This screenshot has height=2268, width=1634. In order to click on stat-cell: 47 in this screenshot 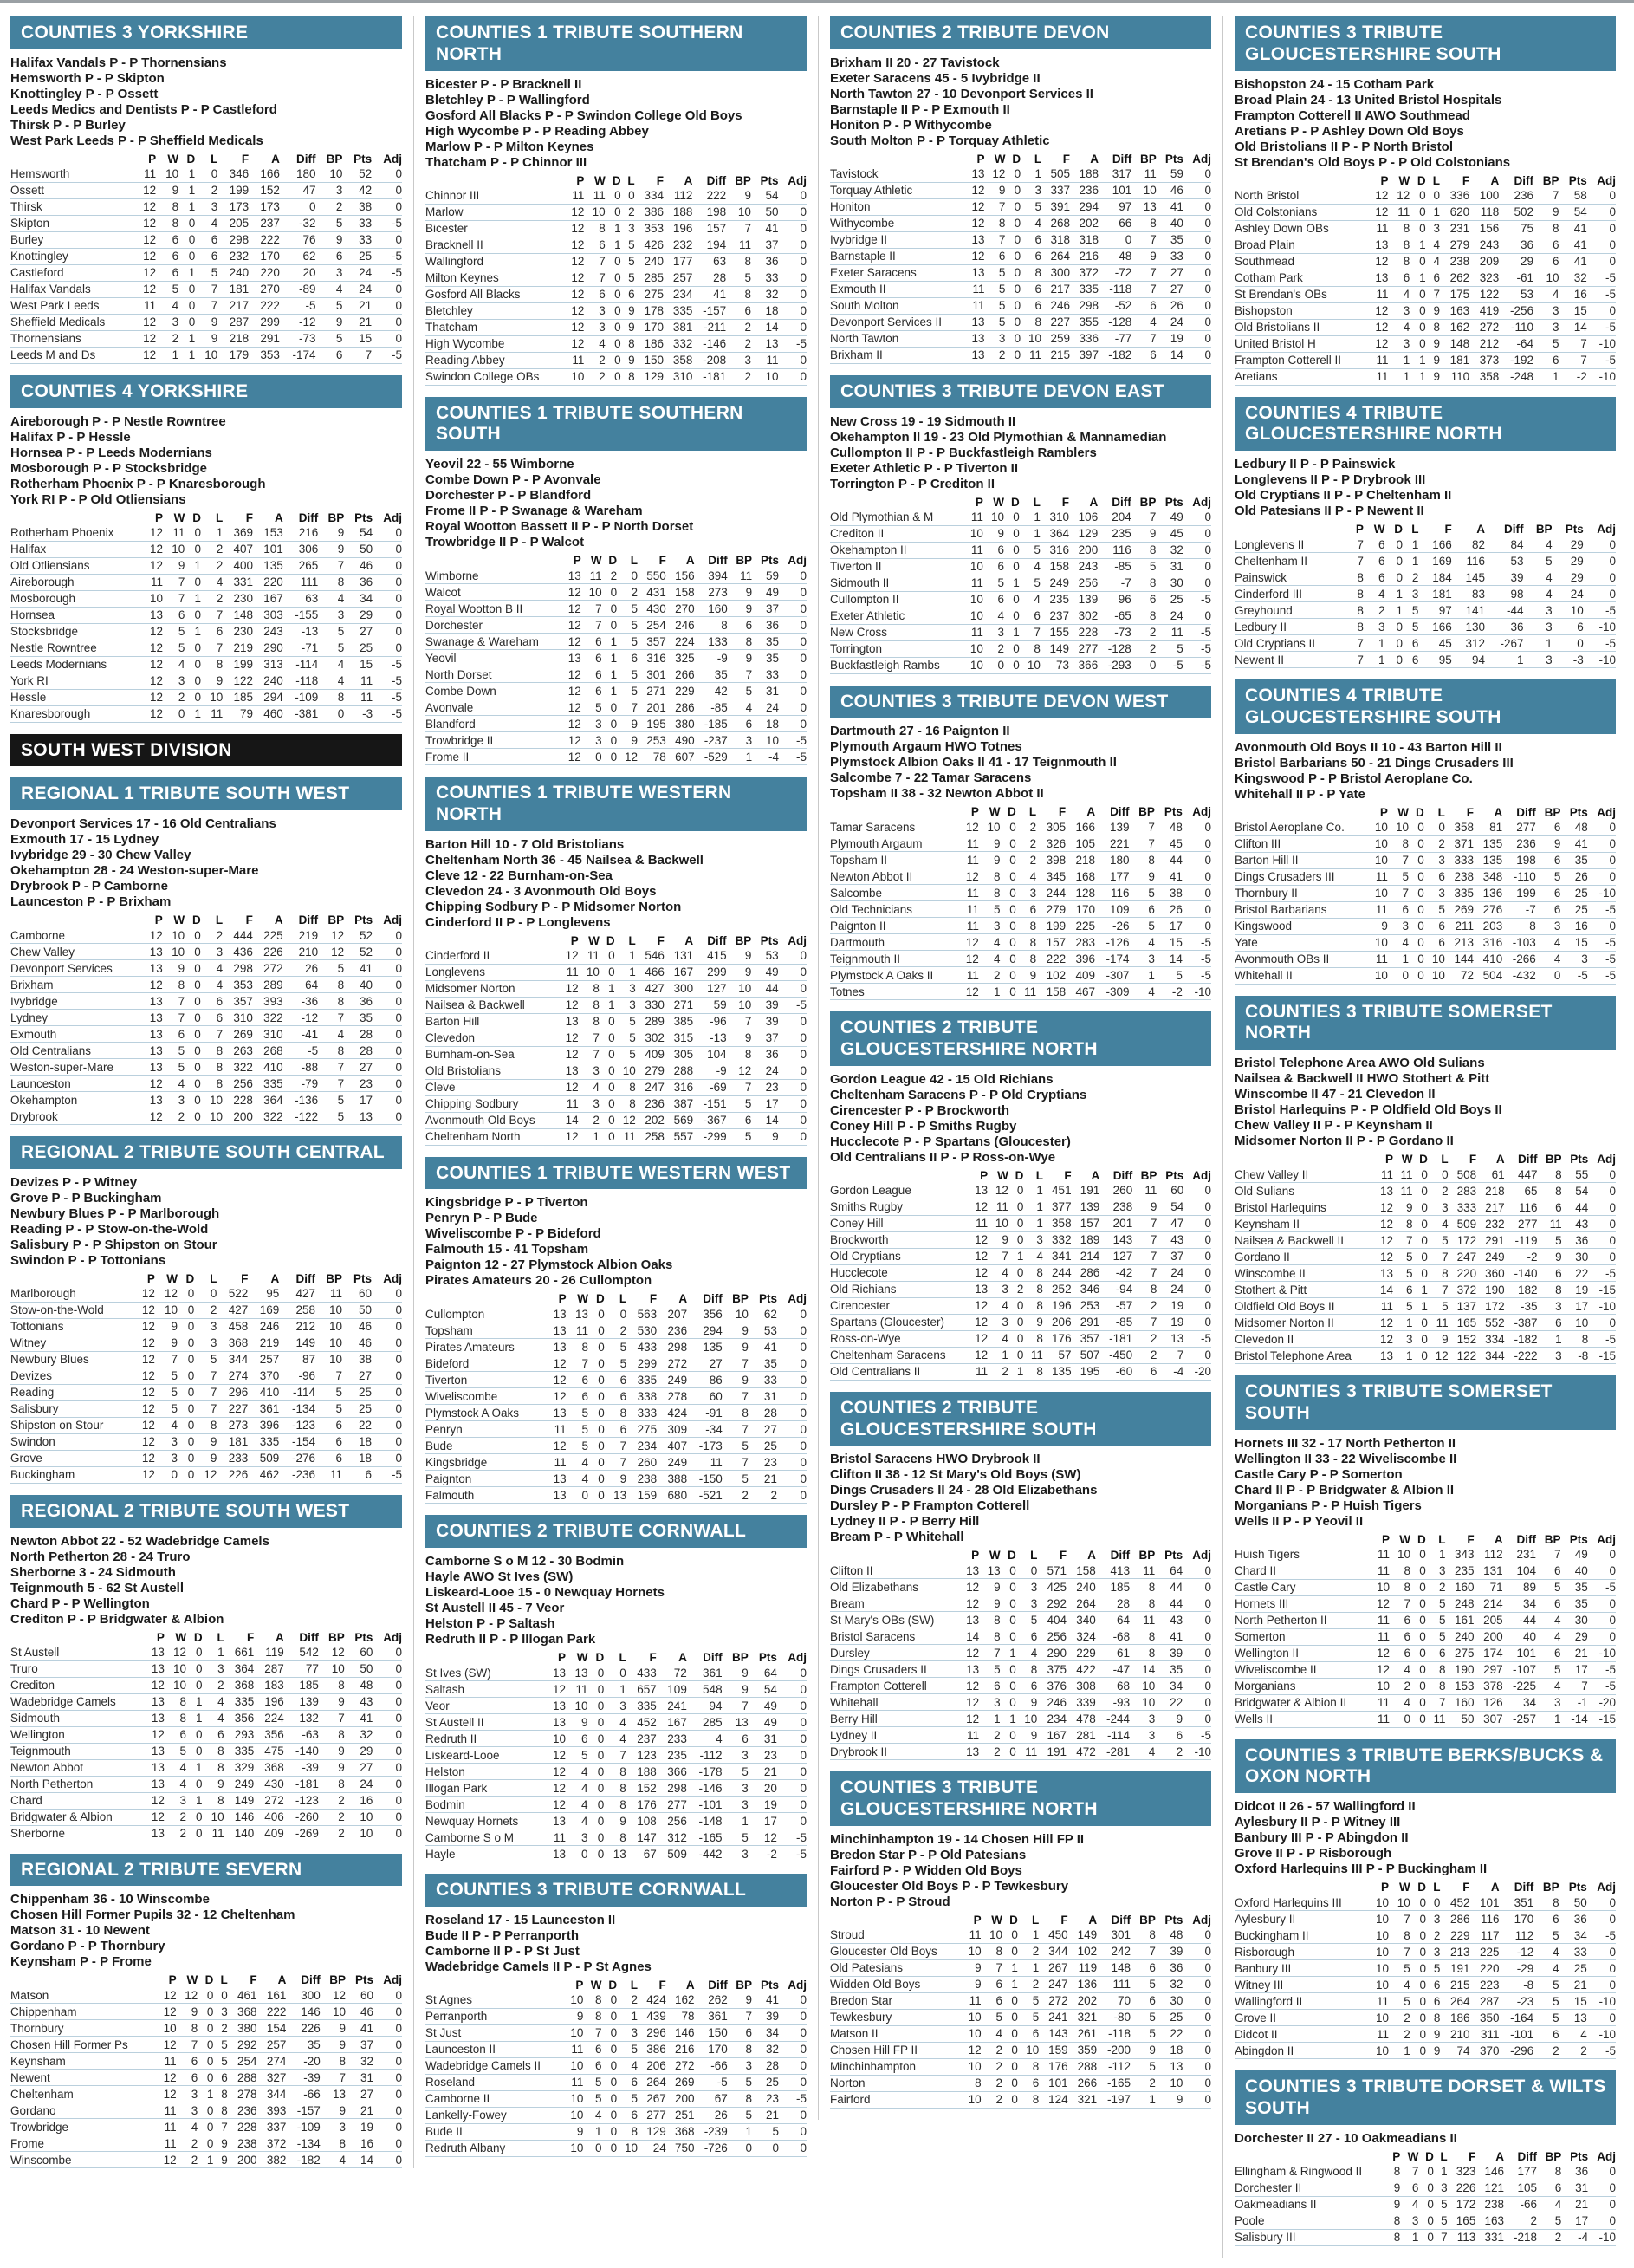, I will do `click(298, 190)`.